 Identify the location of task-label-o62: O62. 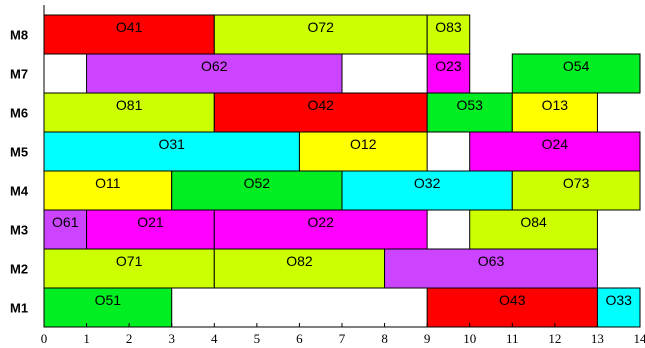
(214, 66).